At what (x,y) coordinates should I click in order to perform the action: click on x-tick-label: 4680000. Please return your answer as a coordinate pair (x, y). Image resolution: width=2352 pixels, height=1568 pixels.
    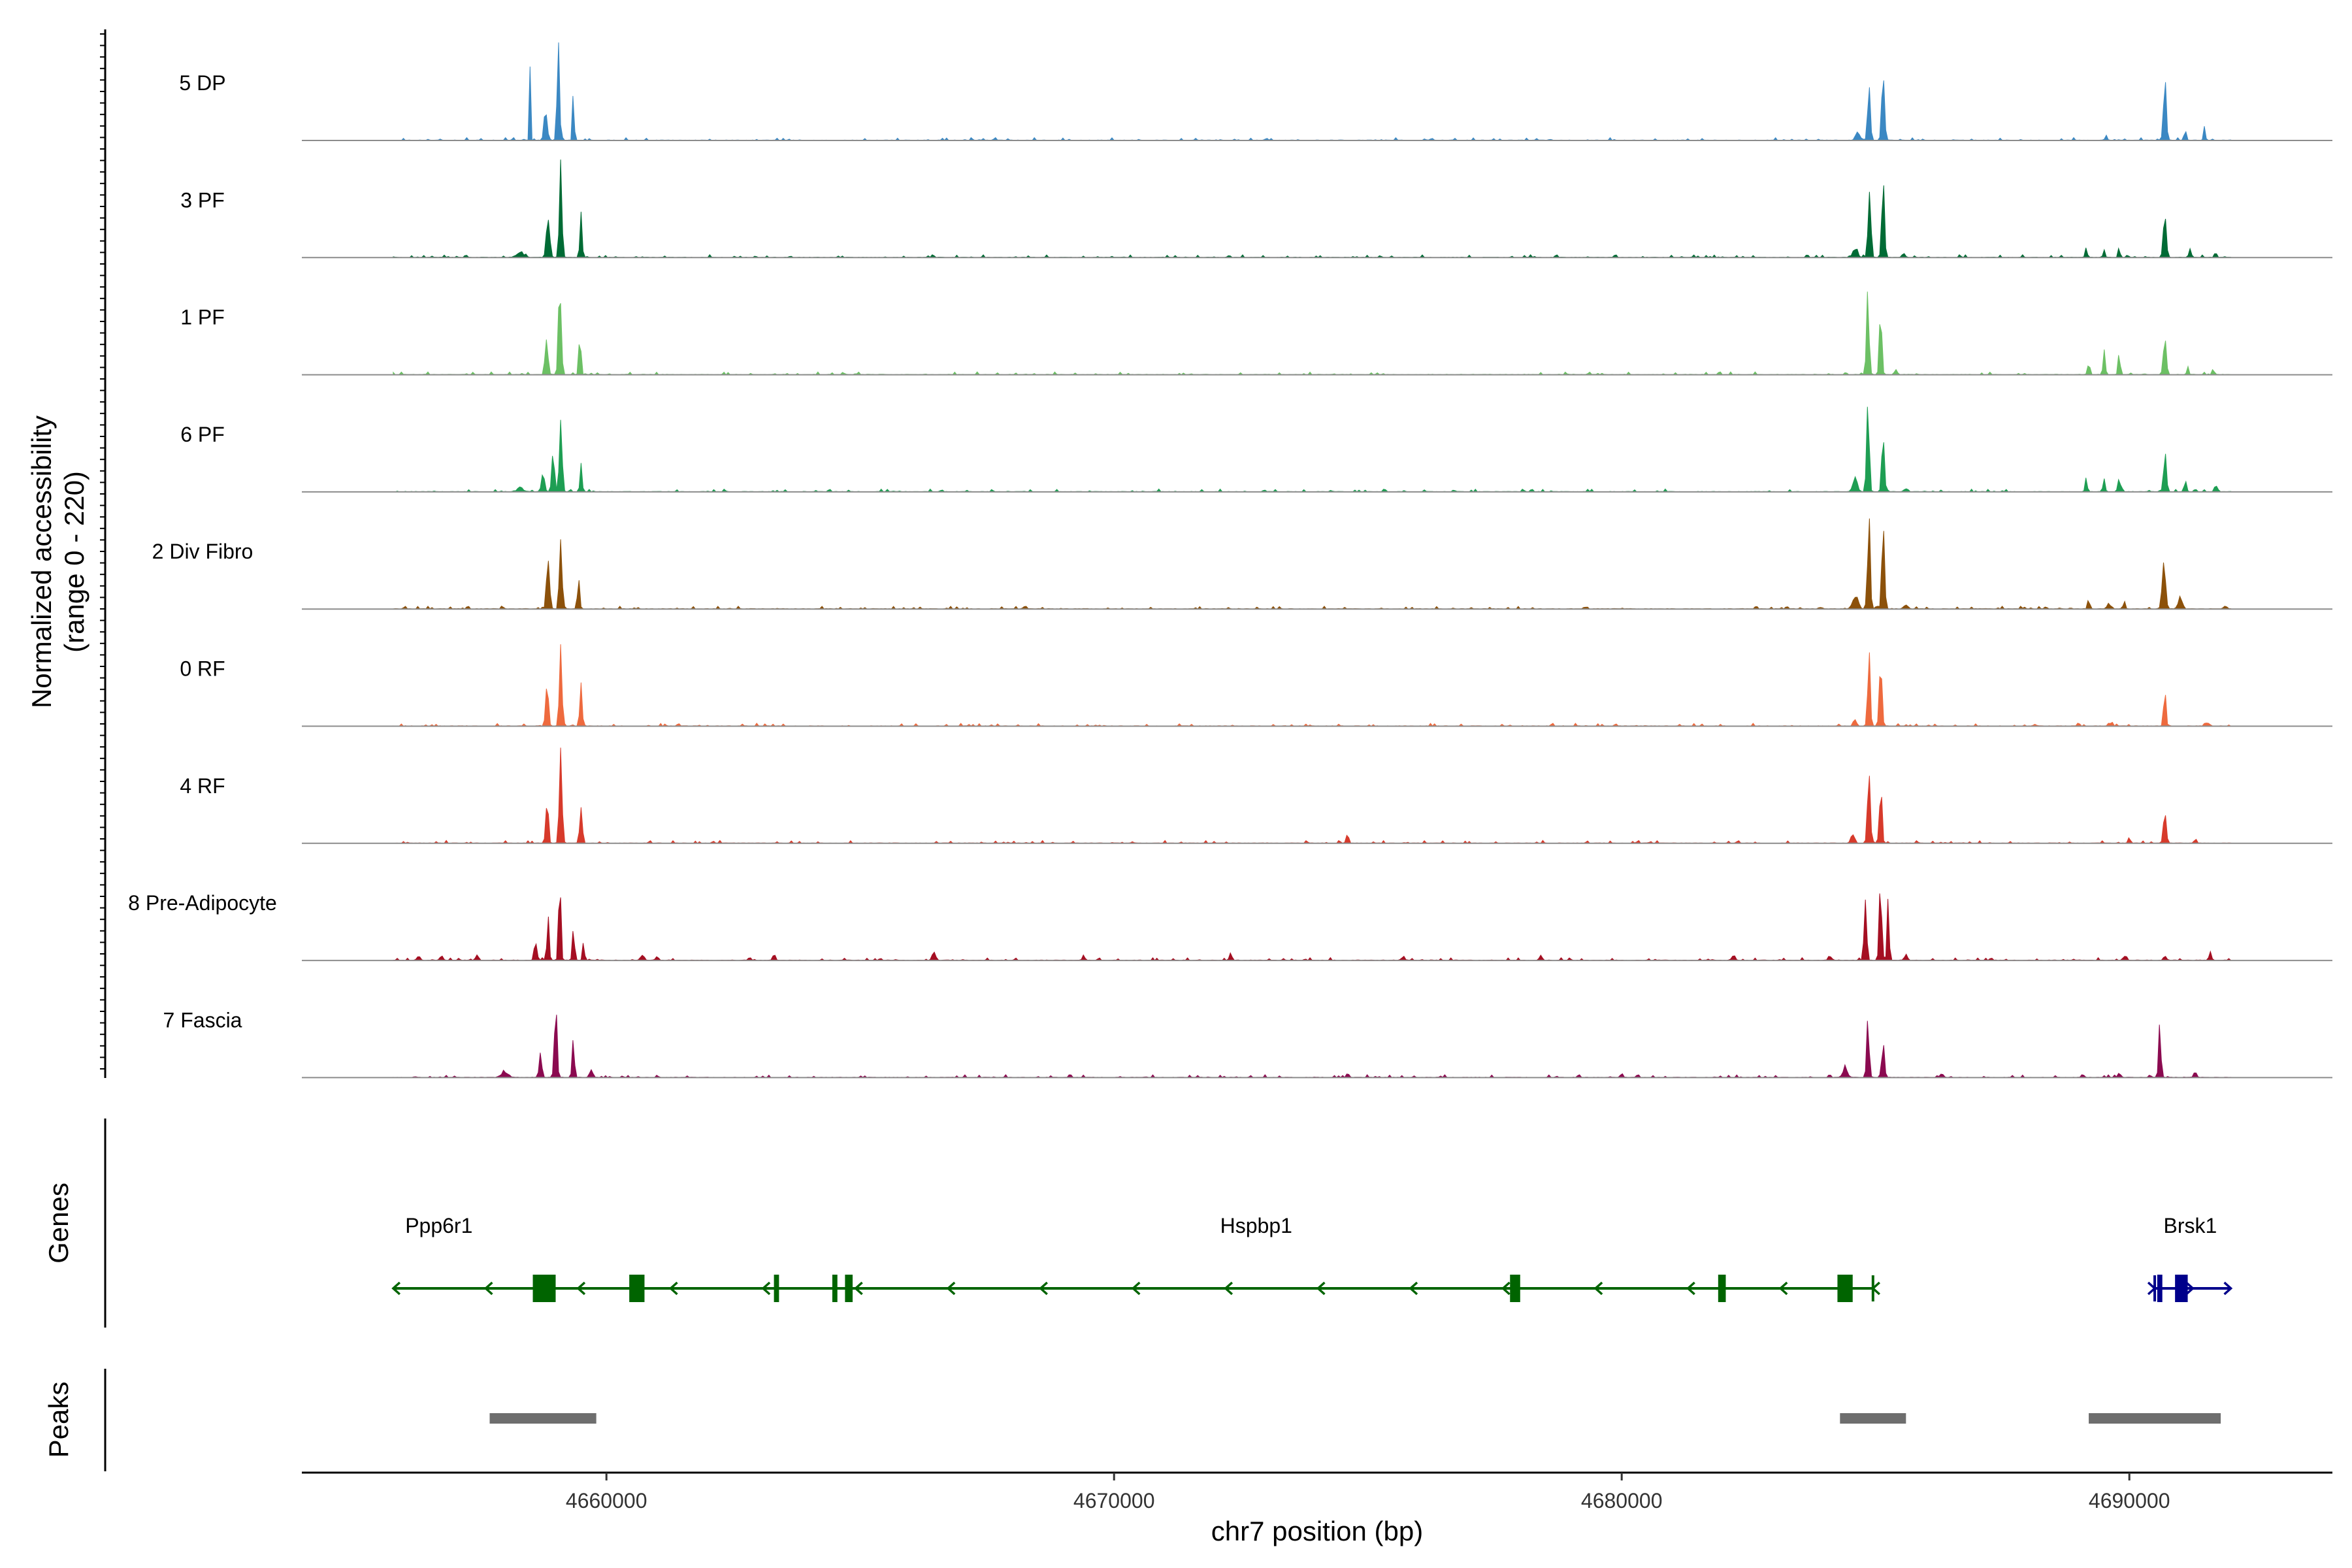
    Looking at the image, I should click on (1622, 1500).